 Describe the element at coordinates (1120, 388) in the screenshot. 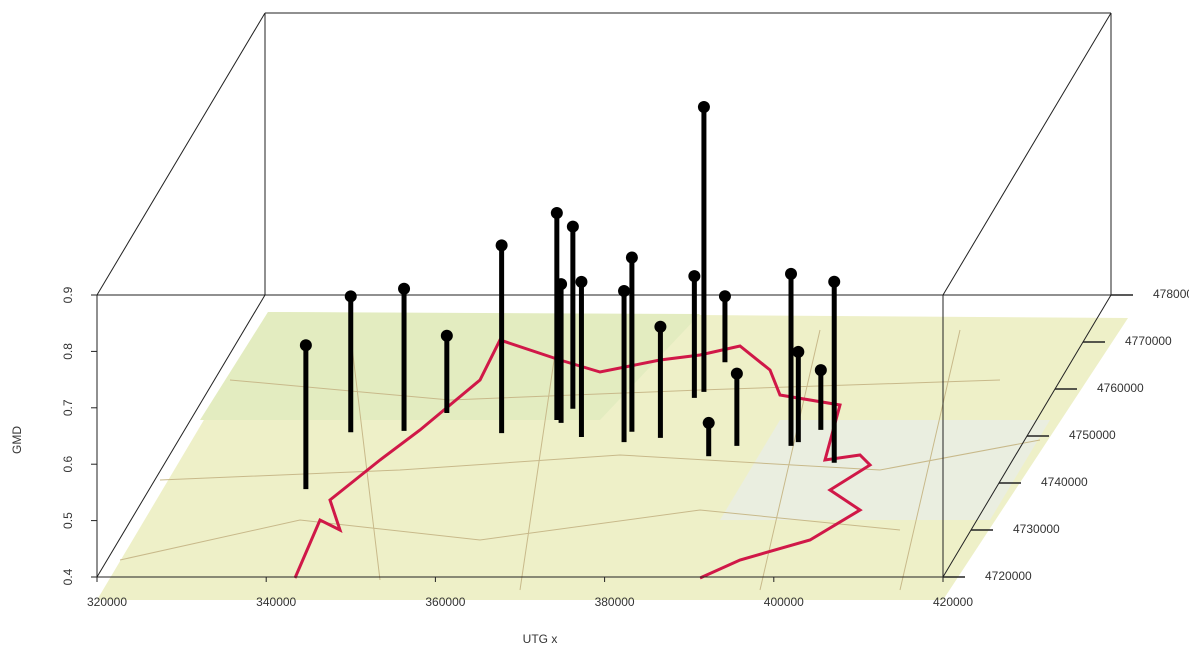

I see `y-tick-label: 4760000` at that location.